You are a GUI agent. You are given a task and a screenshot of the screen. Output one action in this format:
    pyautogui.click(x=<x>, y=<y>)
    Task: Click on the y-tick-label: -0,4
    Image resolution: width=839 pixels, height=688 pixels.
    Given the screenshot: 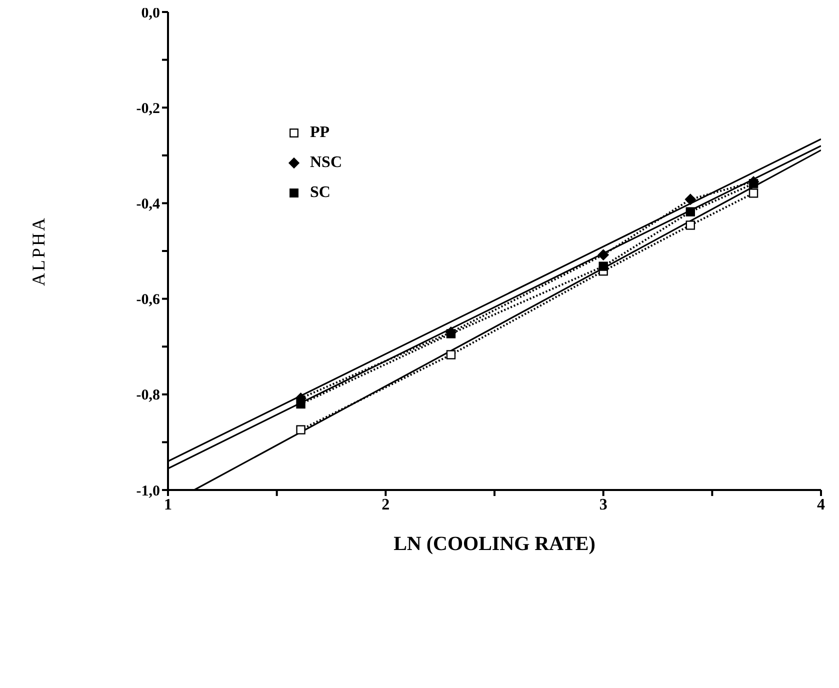 What is the action you would take?
    pyautogui.click(x=148, y=204)
    